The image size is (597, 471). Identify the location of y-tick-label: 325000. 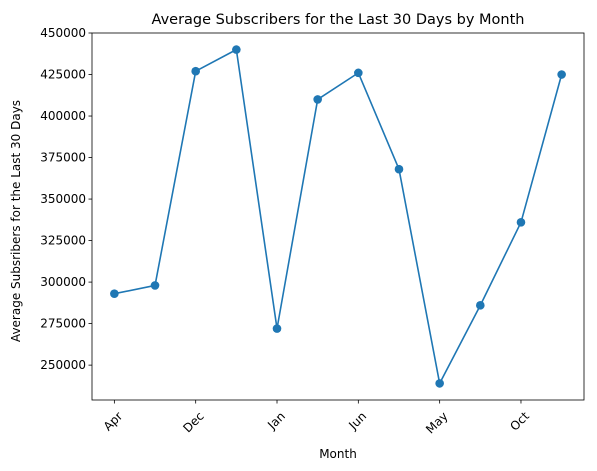
(63, 241).